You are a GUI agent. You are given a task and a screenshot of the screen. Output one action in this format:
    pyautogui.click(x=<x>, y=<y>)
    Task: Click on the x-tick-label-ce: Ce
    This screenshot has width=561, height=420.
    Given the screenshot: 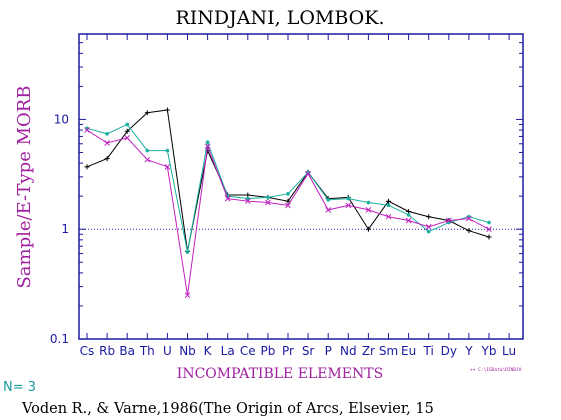 What is the action you would take?
    pyautogui.click(x=248, y=351)
    